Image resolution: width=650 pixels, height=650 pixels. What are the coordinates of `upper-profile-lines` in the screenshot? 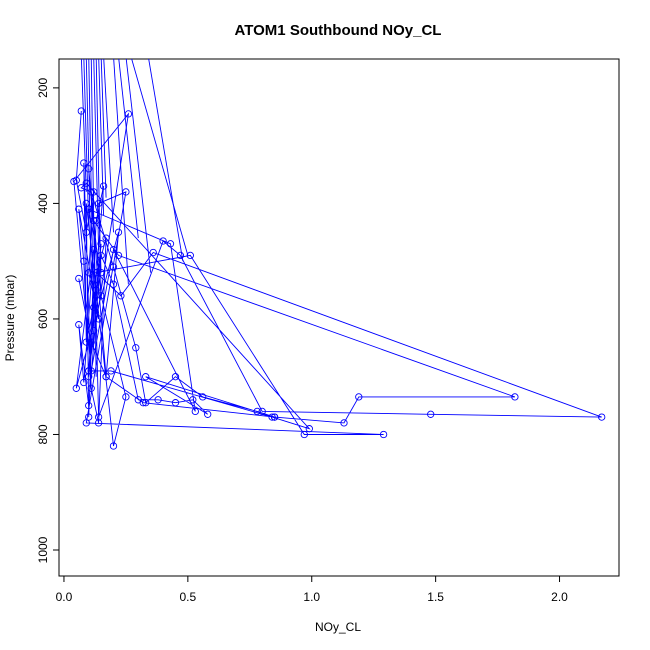 It's located at (134, 218).